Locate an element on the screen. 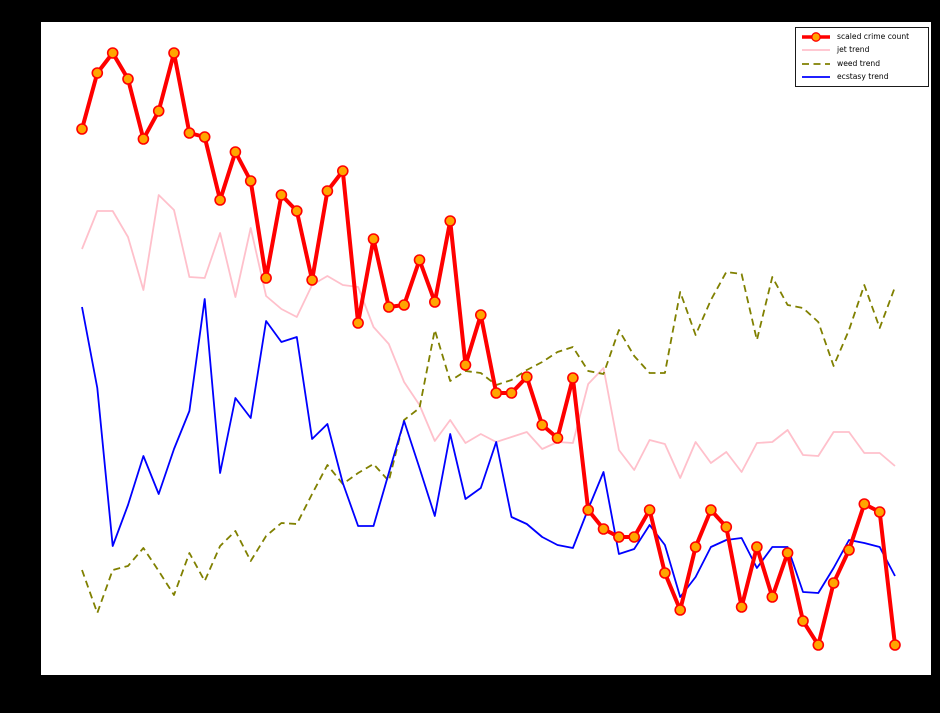 The width and height of the screenshot is (940, 713). legend-item-jet-trend: jet trend is located at coordinates (862, 50).